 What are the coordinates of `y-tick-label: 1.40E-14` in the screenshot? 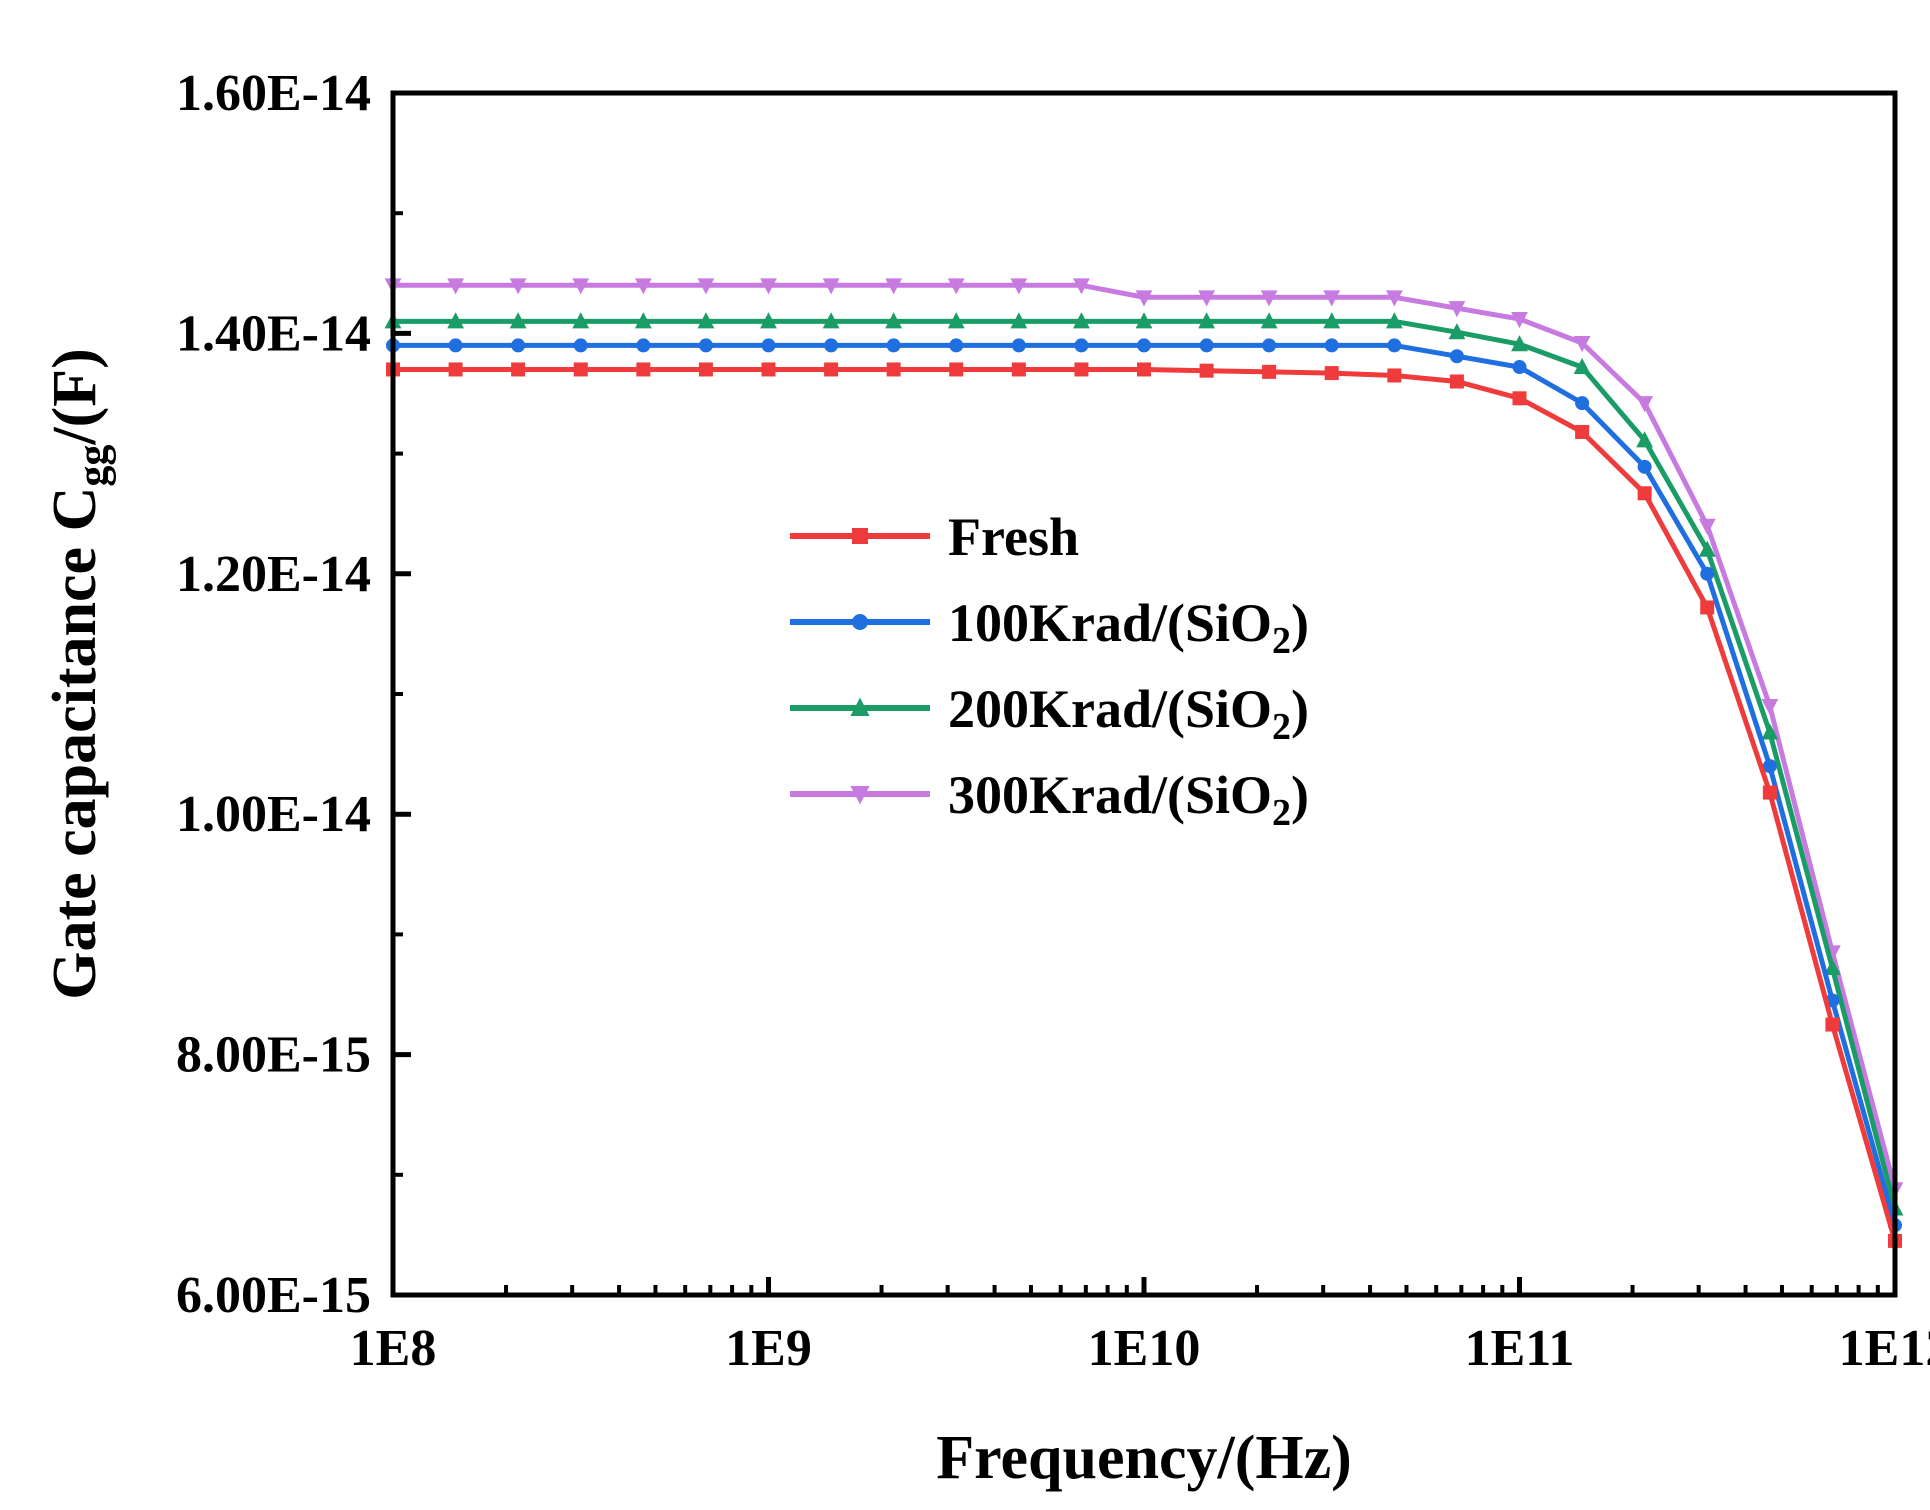 It's located at (273, 333).